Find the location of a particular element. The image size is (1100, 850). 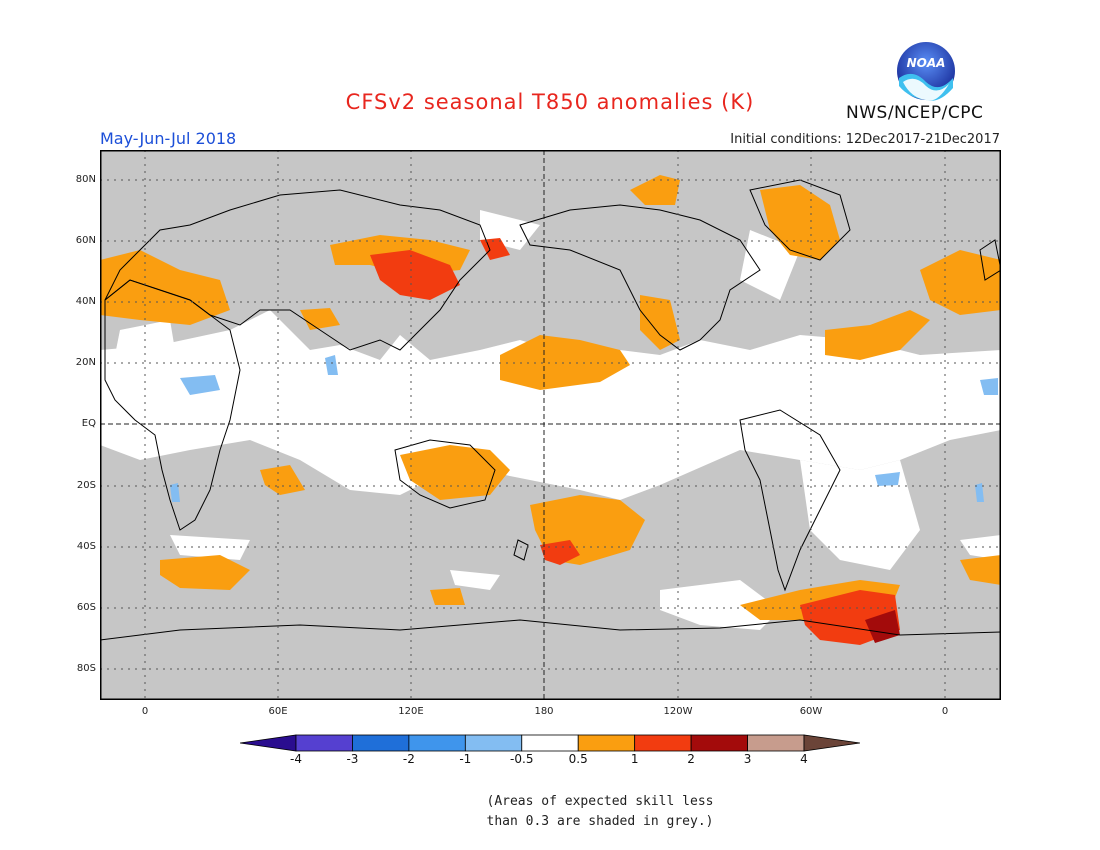

colorbar-low-end is located at coordinates (268, 743).